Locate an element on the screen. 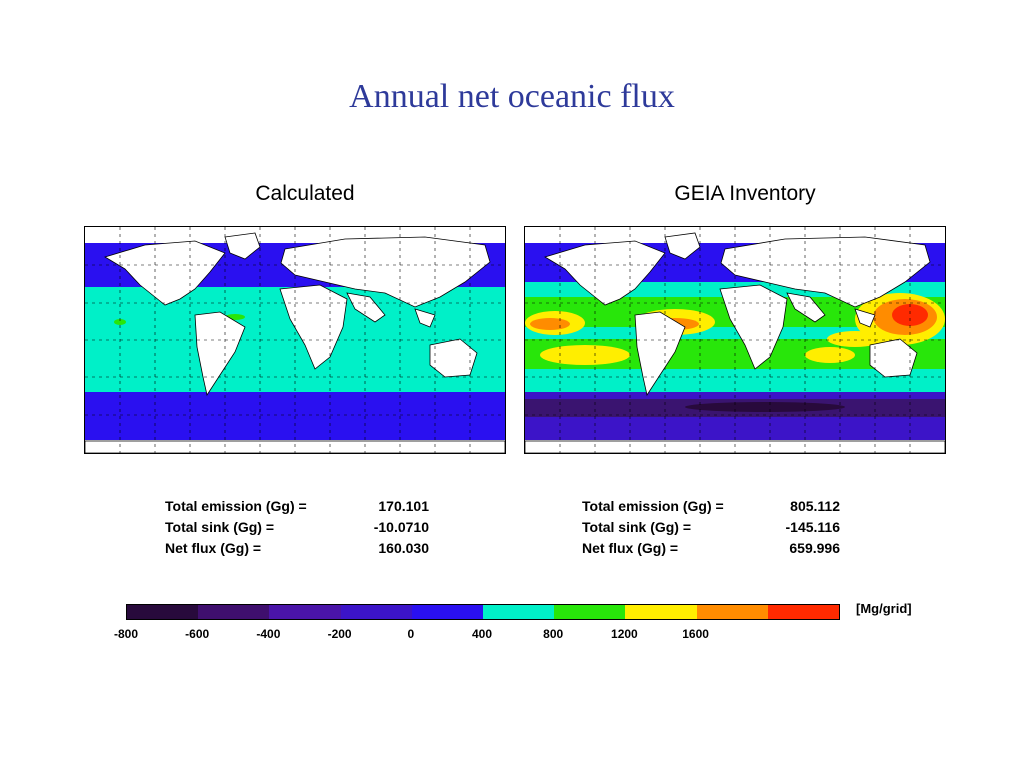 The height and width of the screenshot is (768, 1024). geia-map-plot is located at coordinates (735, 340).